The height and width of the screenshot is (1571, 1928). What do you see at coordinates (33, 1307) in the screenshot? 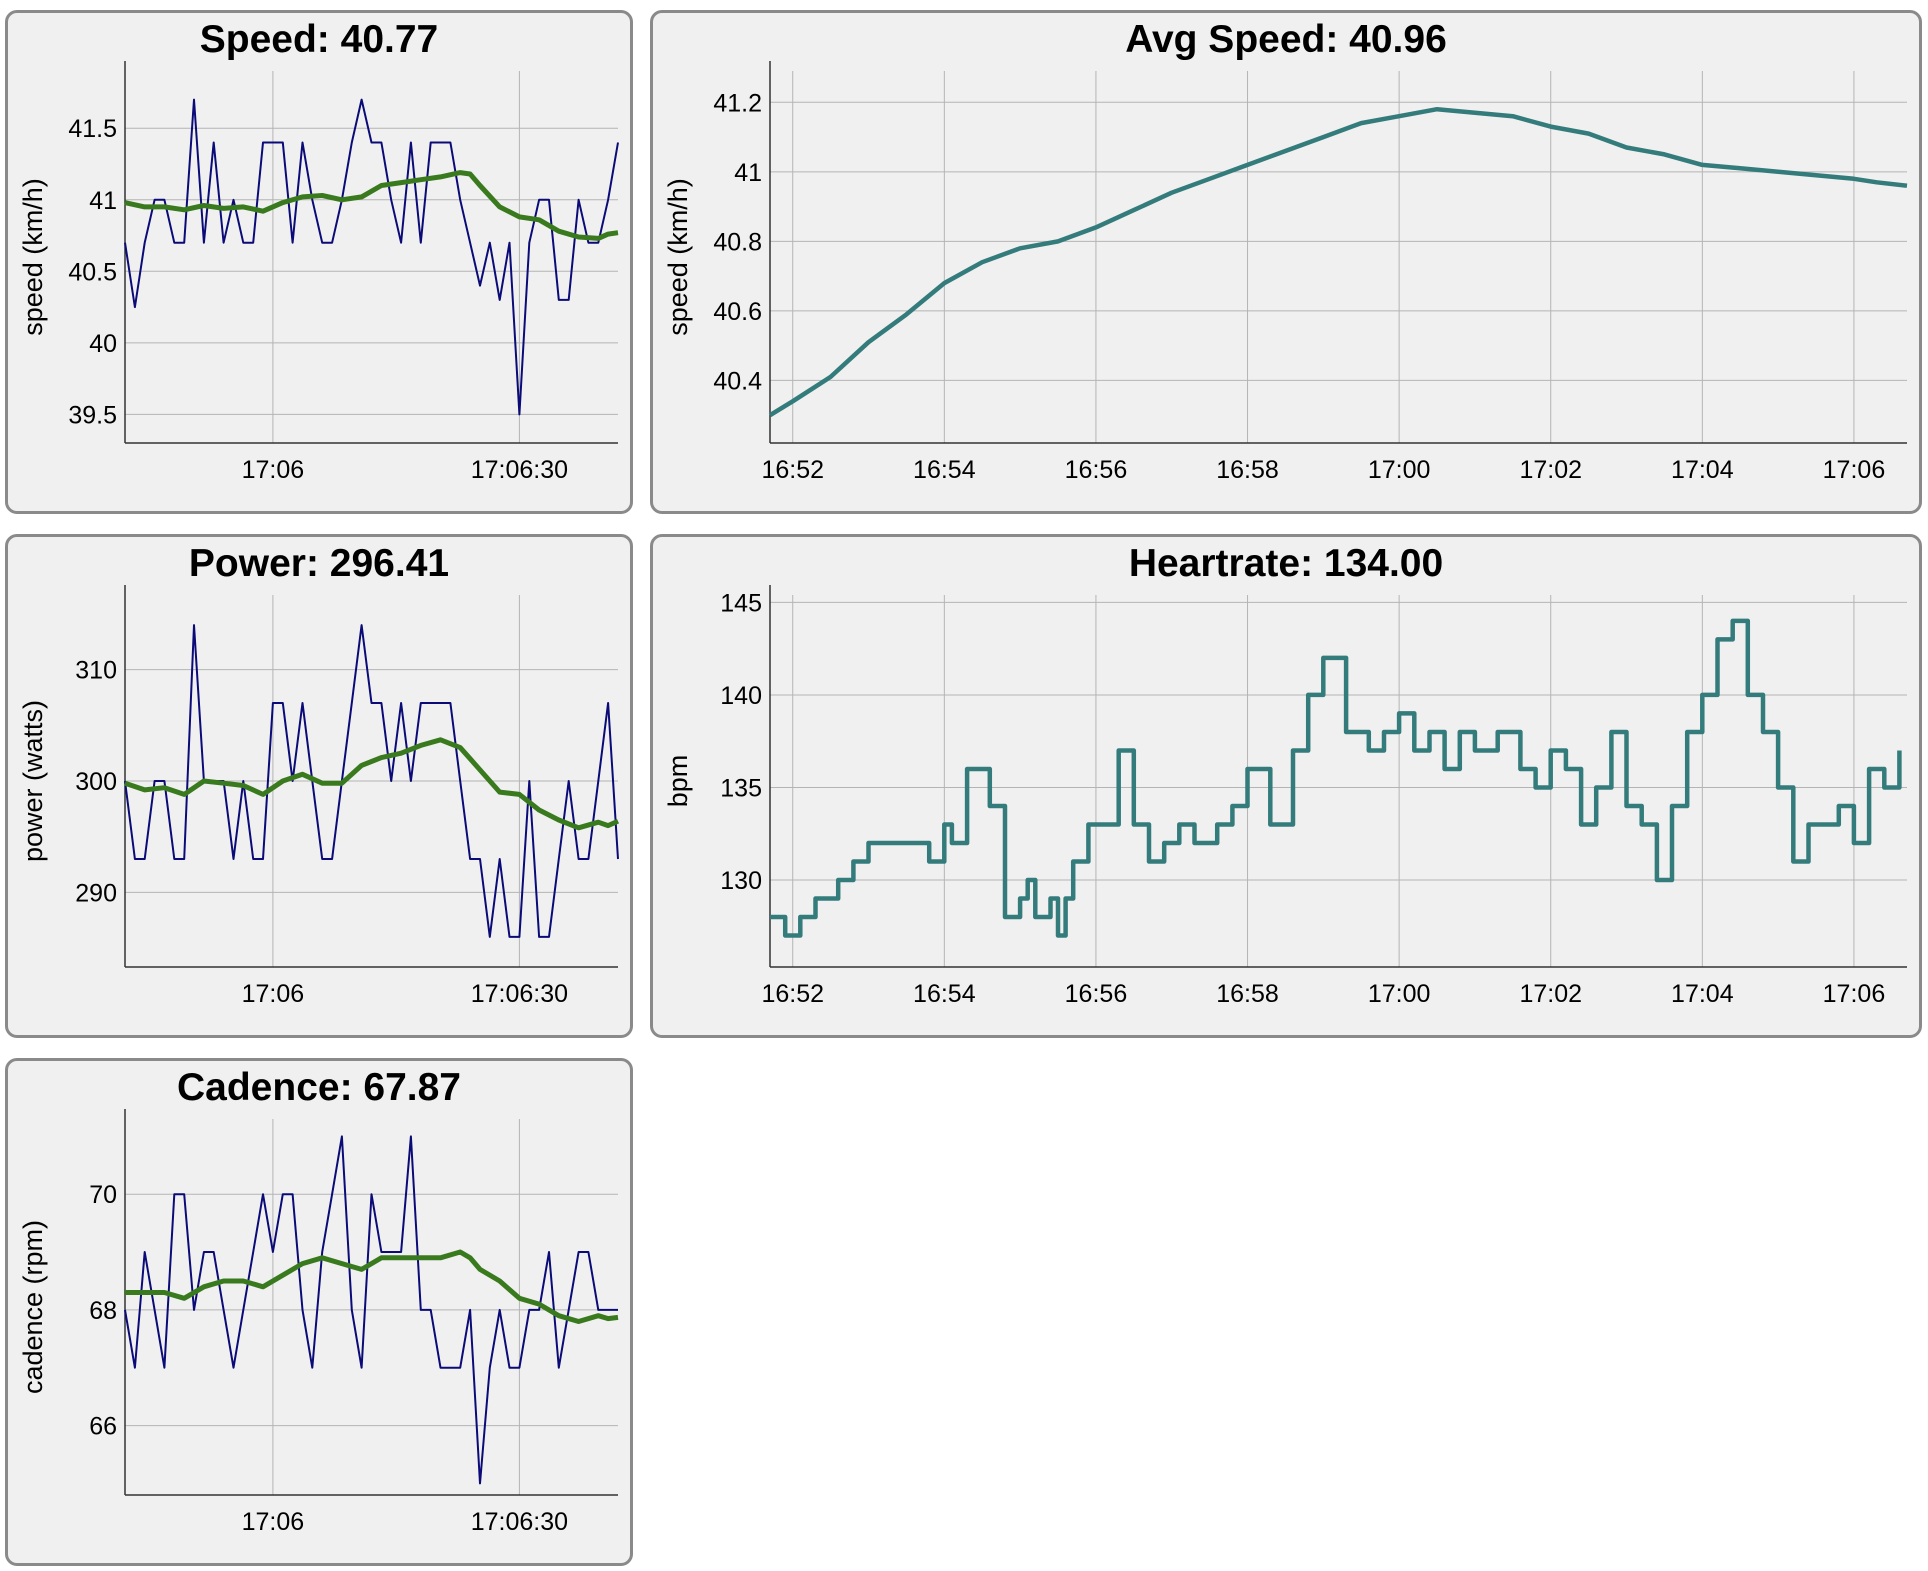
I see `y-axis-label: cadence (rpm)` at bounding box center [33, 1307].